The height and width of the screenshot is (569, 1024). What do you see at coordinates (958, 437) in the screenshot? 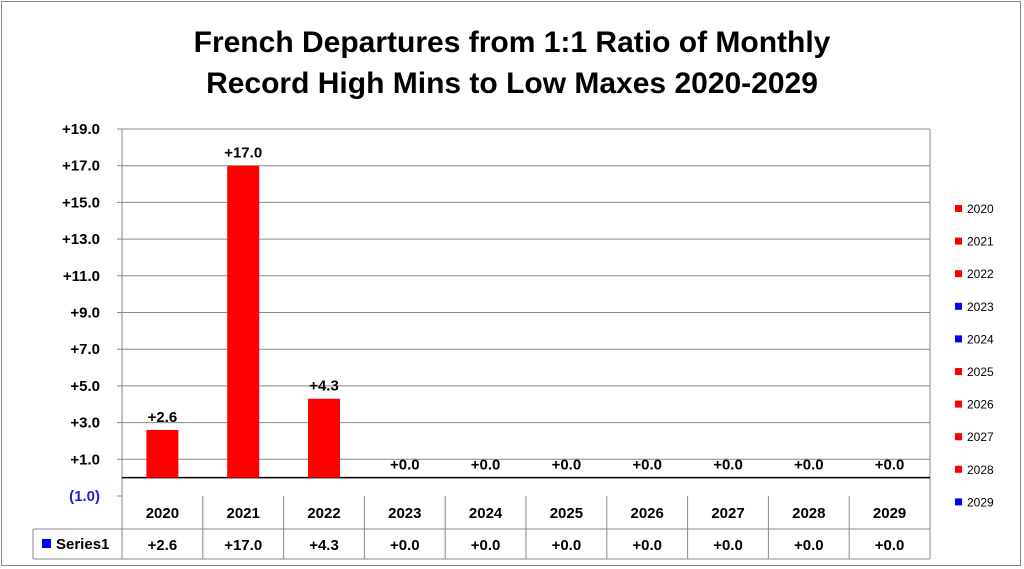
I see `legend-swatch-2027` at bounding box center [958, 437].